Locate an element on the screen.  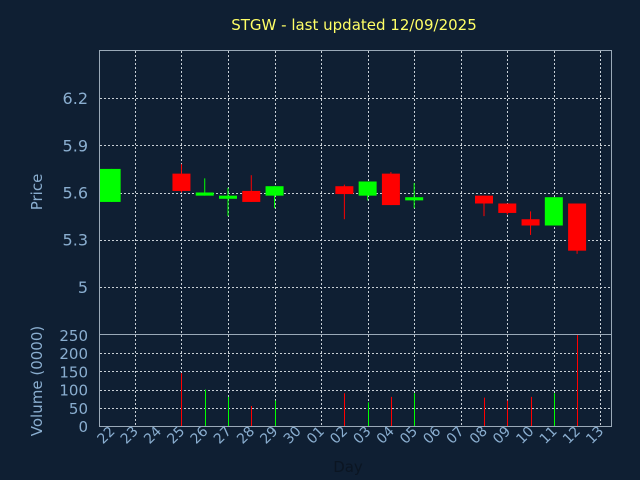
day-tick-label: 23 is located at coordinates (130, 436).